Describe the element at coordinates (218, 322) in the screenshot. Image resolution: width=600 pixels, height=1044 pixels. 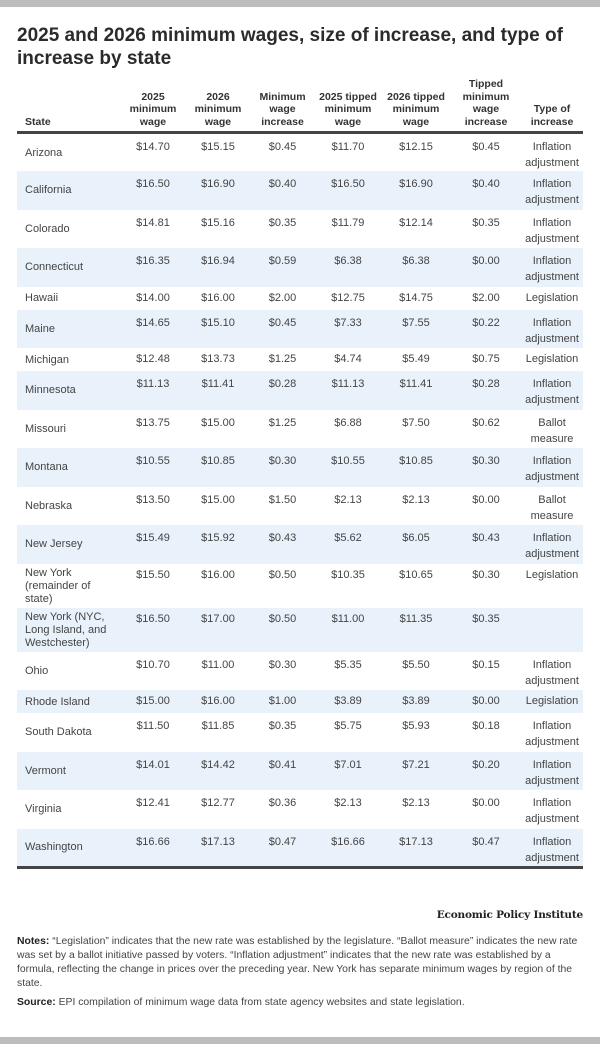
I see `cell-2026-min-wage: $15.10` at that location.